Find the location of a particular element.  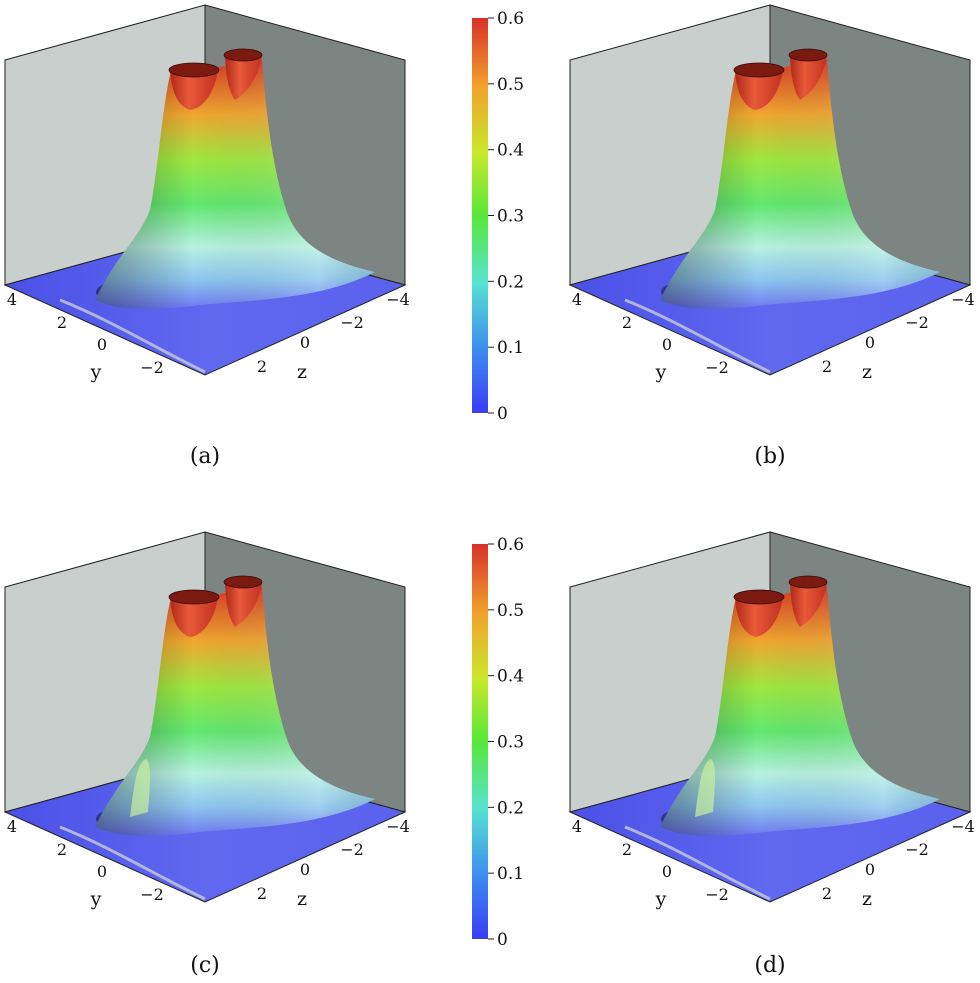

panel-label: (a) is located at coordinates (205, 456).